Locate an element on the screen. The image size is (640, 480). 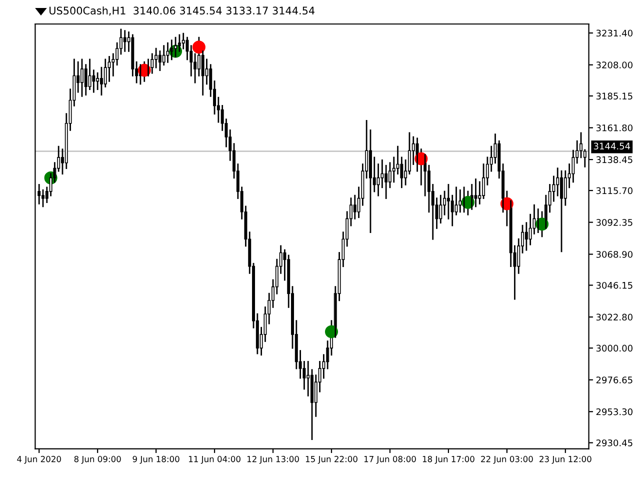
x-tick-label: 11 Jun 04:00 is located at coordinates (214, 460).